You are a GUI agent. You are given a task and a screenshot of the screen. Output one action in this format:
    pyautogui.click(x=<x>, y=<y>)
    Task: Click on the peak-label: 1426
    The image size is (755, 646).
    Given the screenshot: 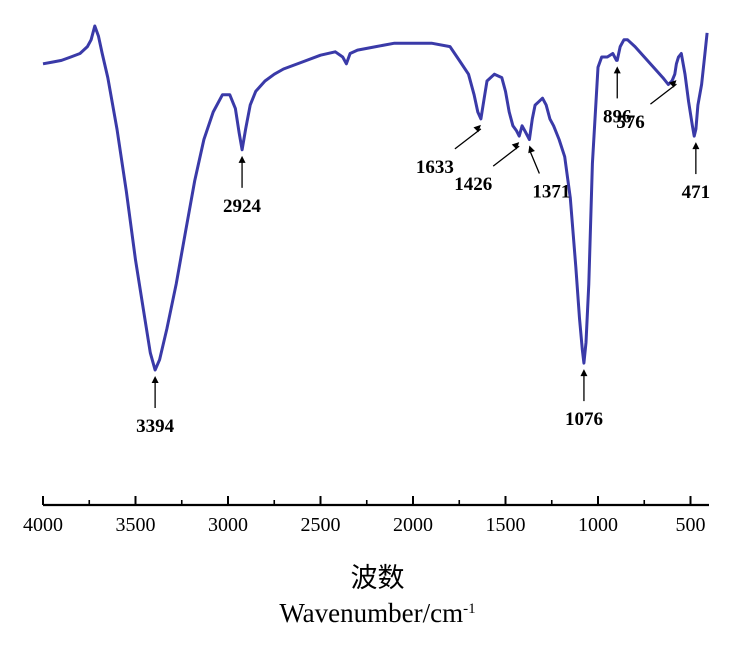 What is the action you would take?
    pyautogui.click(x=473, y=184)
    